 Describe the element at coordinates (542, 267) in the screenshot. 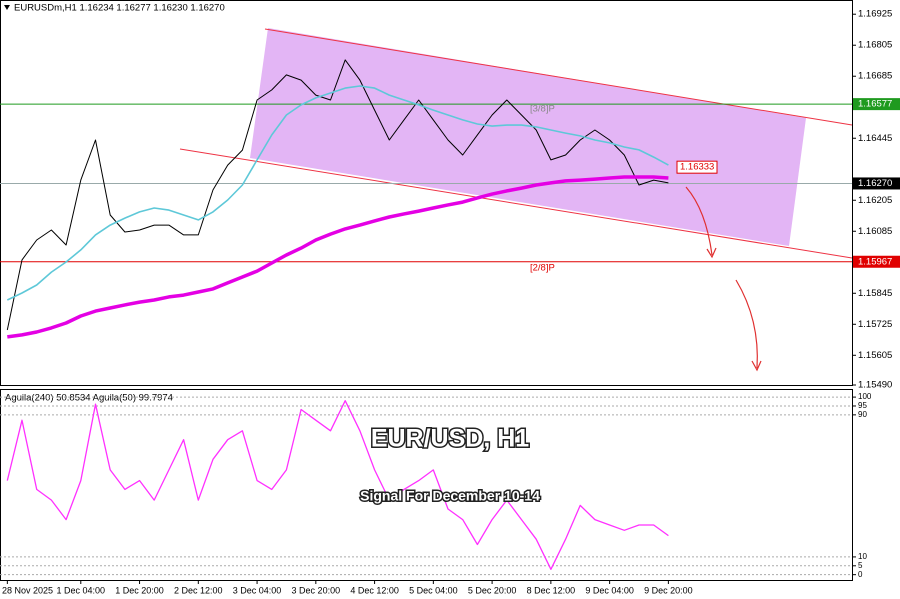

I see `level-name: [2/8]P` at that location.